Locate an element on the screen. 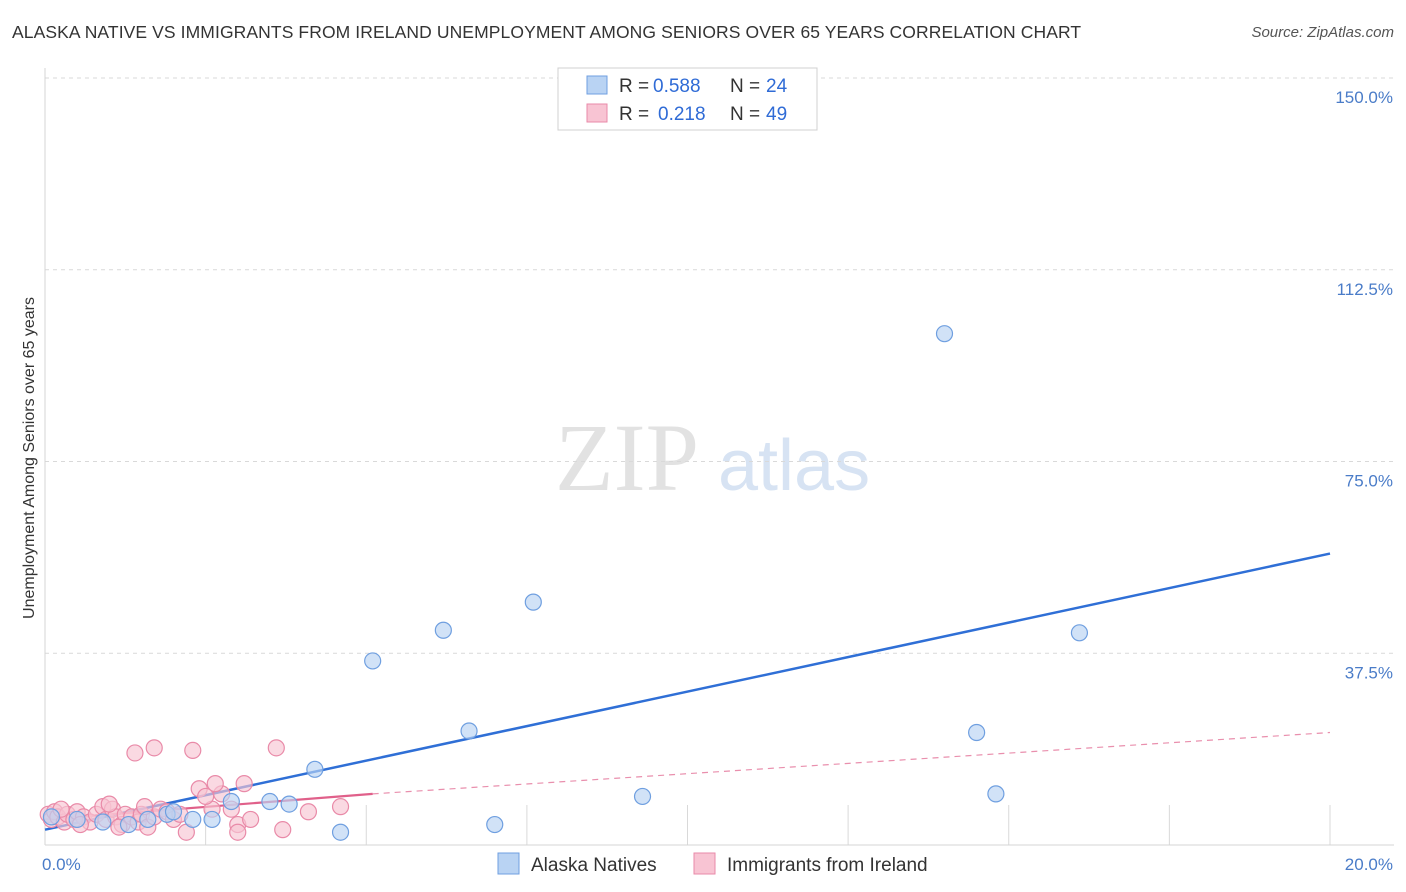 The image size is (1406, 892). legend-top: R = 0.588 N = 24 R = 0.218 N = 49 is located at coordinates (687, 99).